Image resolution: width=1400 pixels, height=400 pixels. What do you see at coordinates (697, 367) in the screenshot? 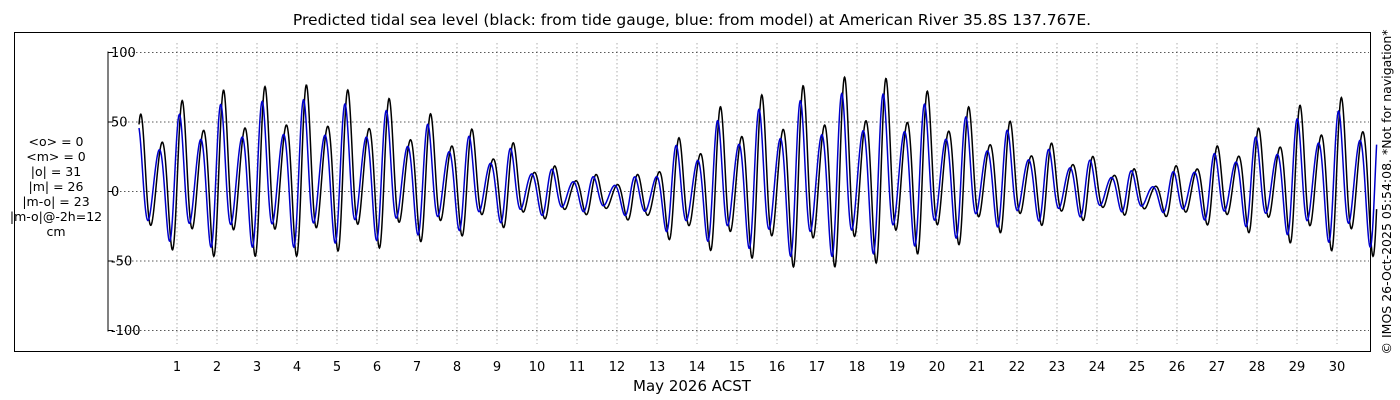
I see `x-tick-label: 14` at bounding box center [697, 367].